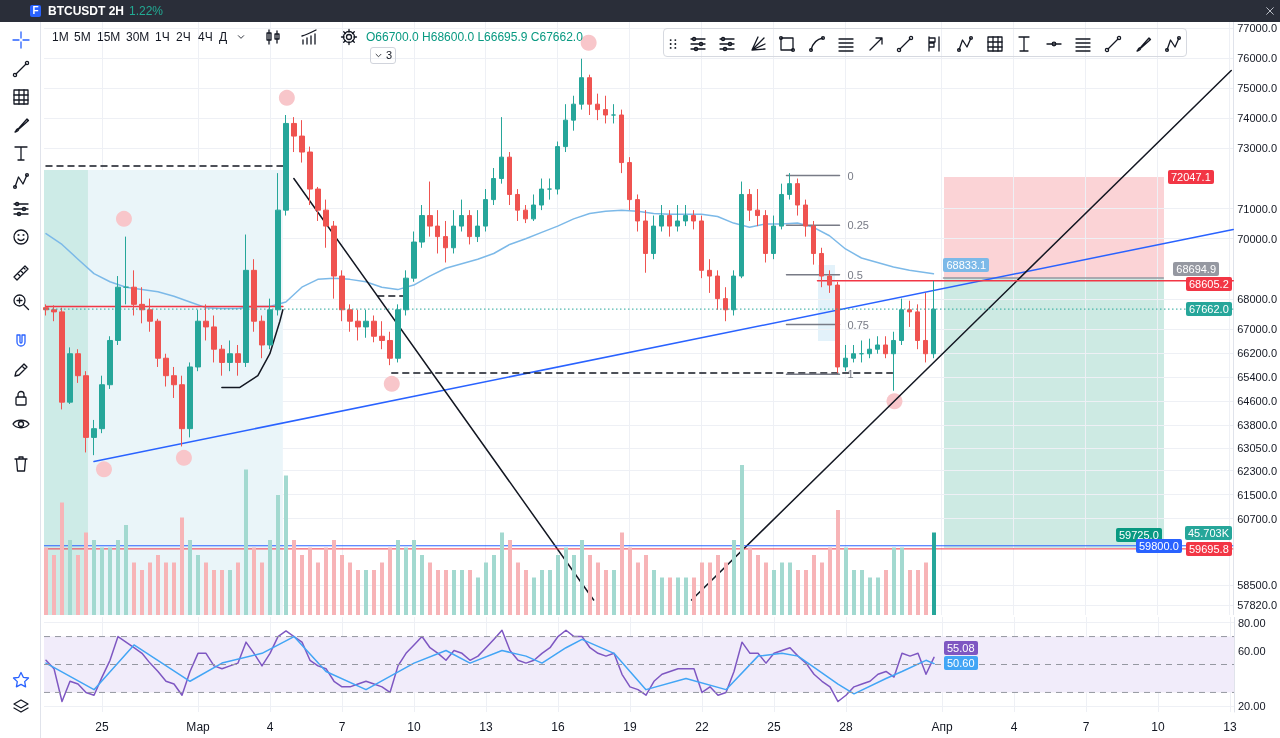  I want to click on series-label: 0.5, so click(855, 274).